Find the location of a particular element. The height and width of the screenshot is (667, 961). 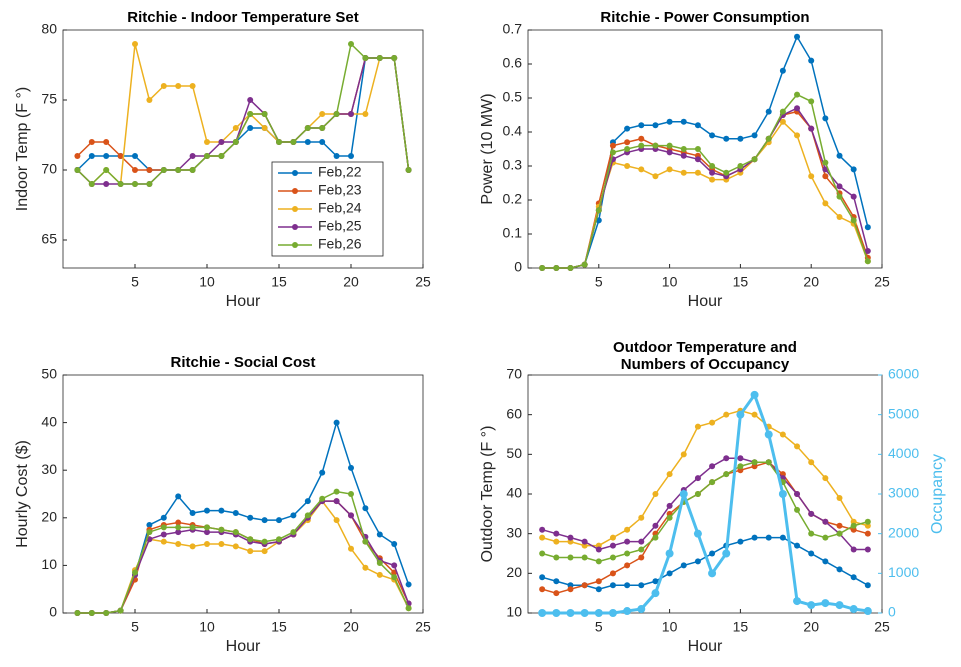

y-tick-label: 60 is located at coordinates (514, 413).